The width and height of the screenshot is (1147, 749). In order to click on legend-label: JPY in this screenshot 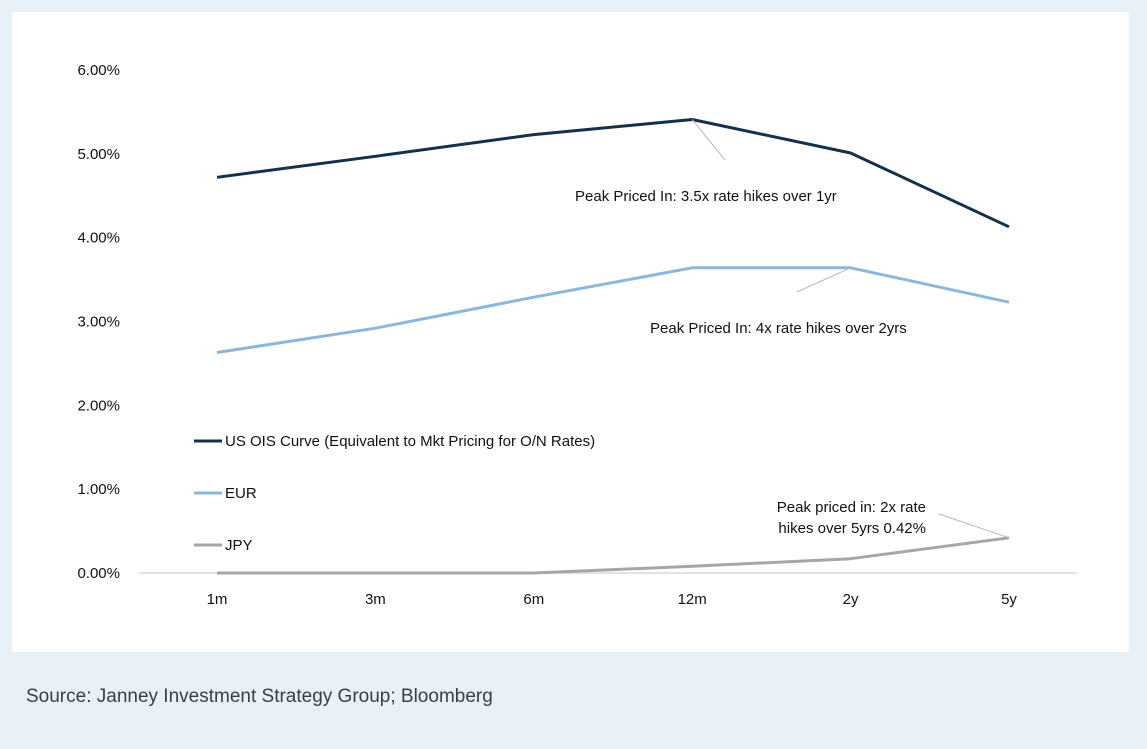, I will do `click(239, 545)`.